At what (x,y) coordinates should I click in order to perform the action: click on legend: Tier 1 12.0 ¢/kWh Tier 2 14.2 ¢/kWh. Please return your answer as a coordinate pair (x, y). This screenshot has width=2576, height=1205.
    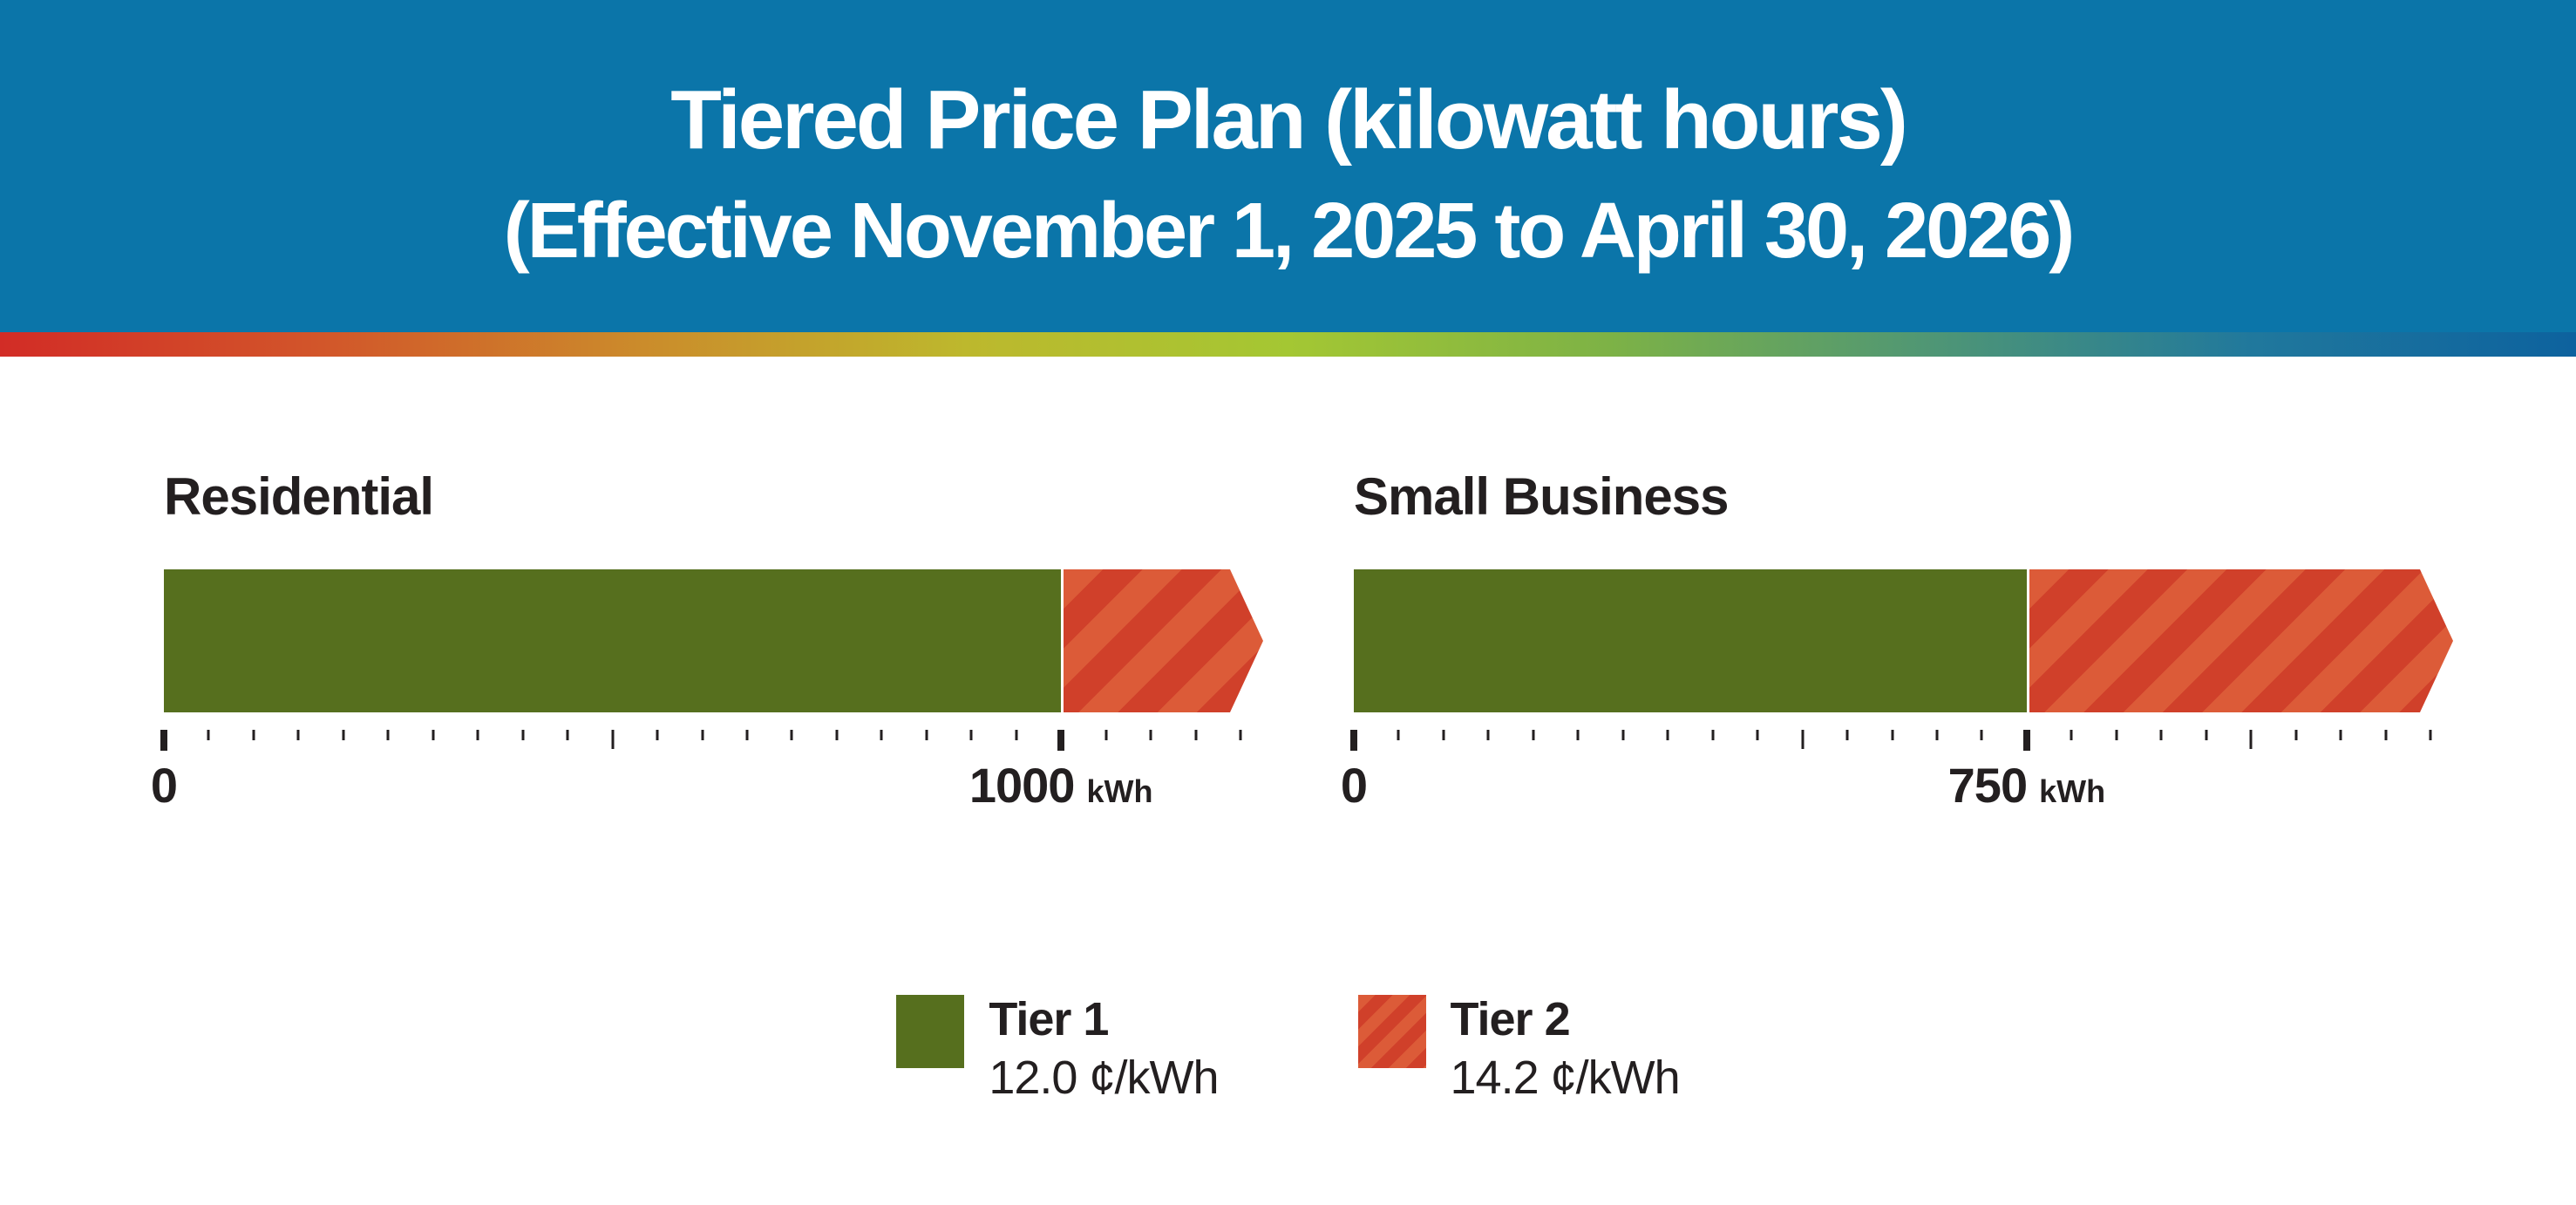
    Looking at the image, I should click on (1288, 1048).